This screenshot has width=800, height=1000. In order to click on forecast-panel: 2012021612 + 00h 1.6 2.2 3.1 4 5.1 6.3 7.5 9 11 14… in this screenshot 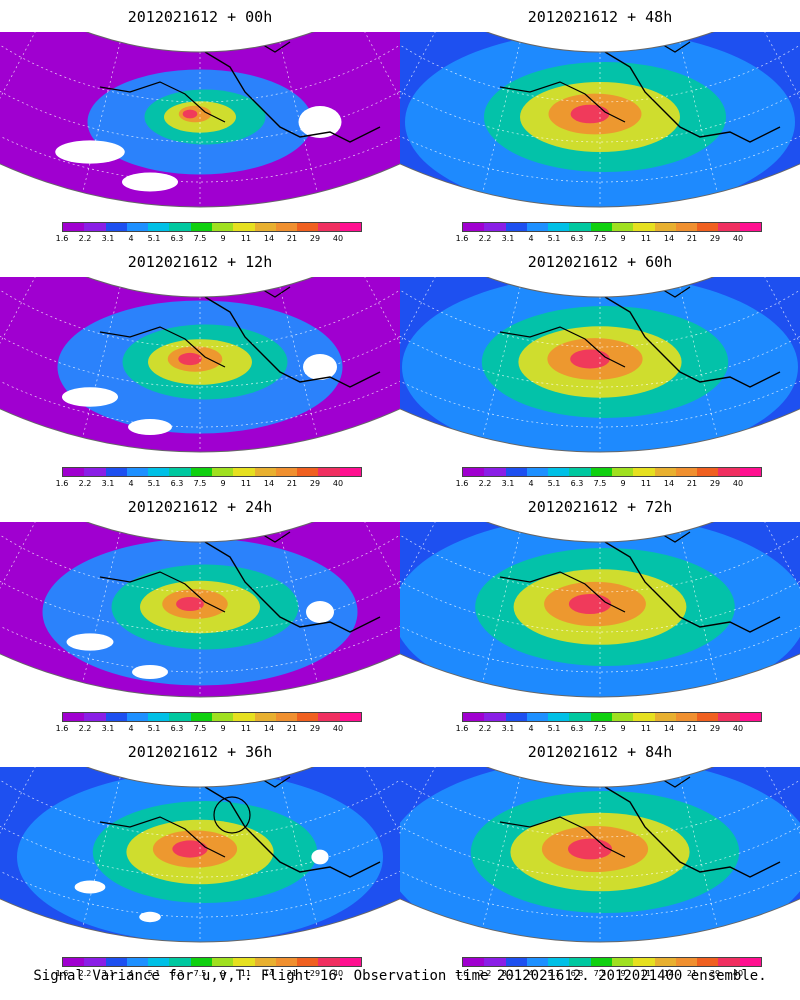, I will do `click(200, 122)`.